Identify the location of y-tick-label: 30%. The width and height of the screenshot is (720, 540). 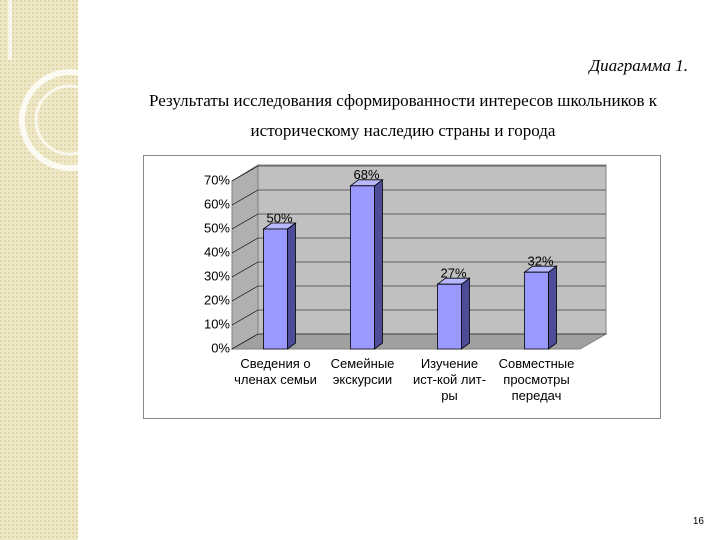
(217, 275).